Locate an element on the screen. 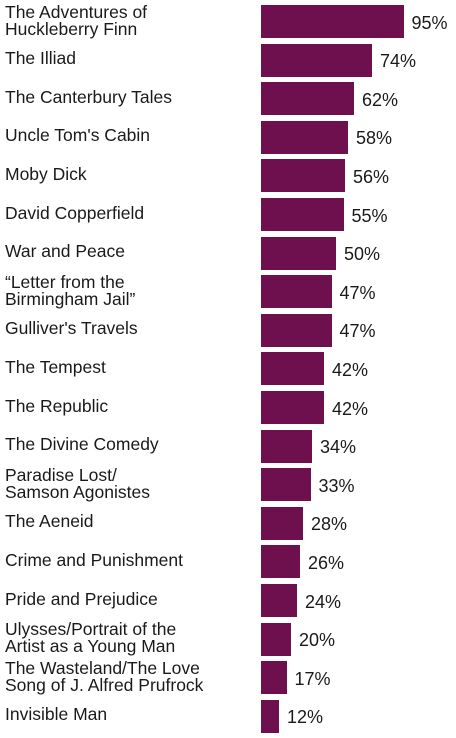 The image size is (456, 738). category-label: The Republic is located at coordinates (57, 405).